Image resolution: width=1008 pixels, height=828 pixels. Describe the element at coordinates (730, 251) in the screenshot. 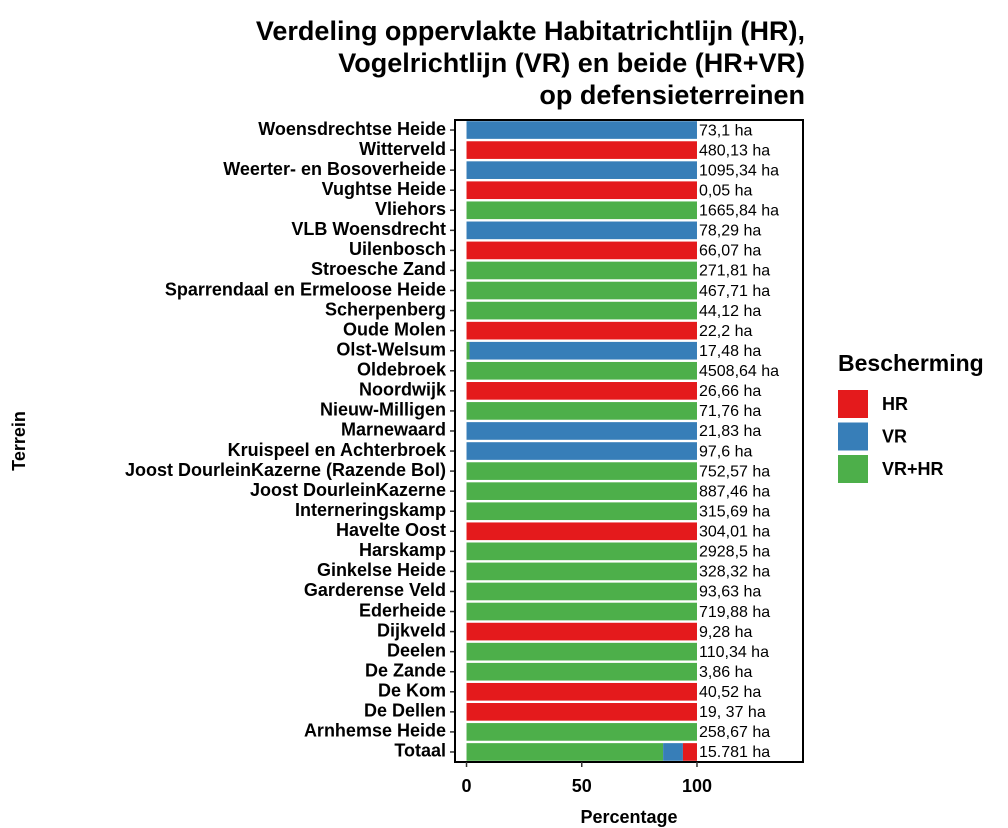

I see `bar-label: 66,07 ha` at that location.